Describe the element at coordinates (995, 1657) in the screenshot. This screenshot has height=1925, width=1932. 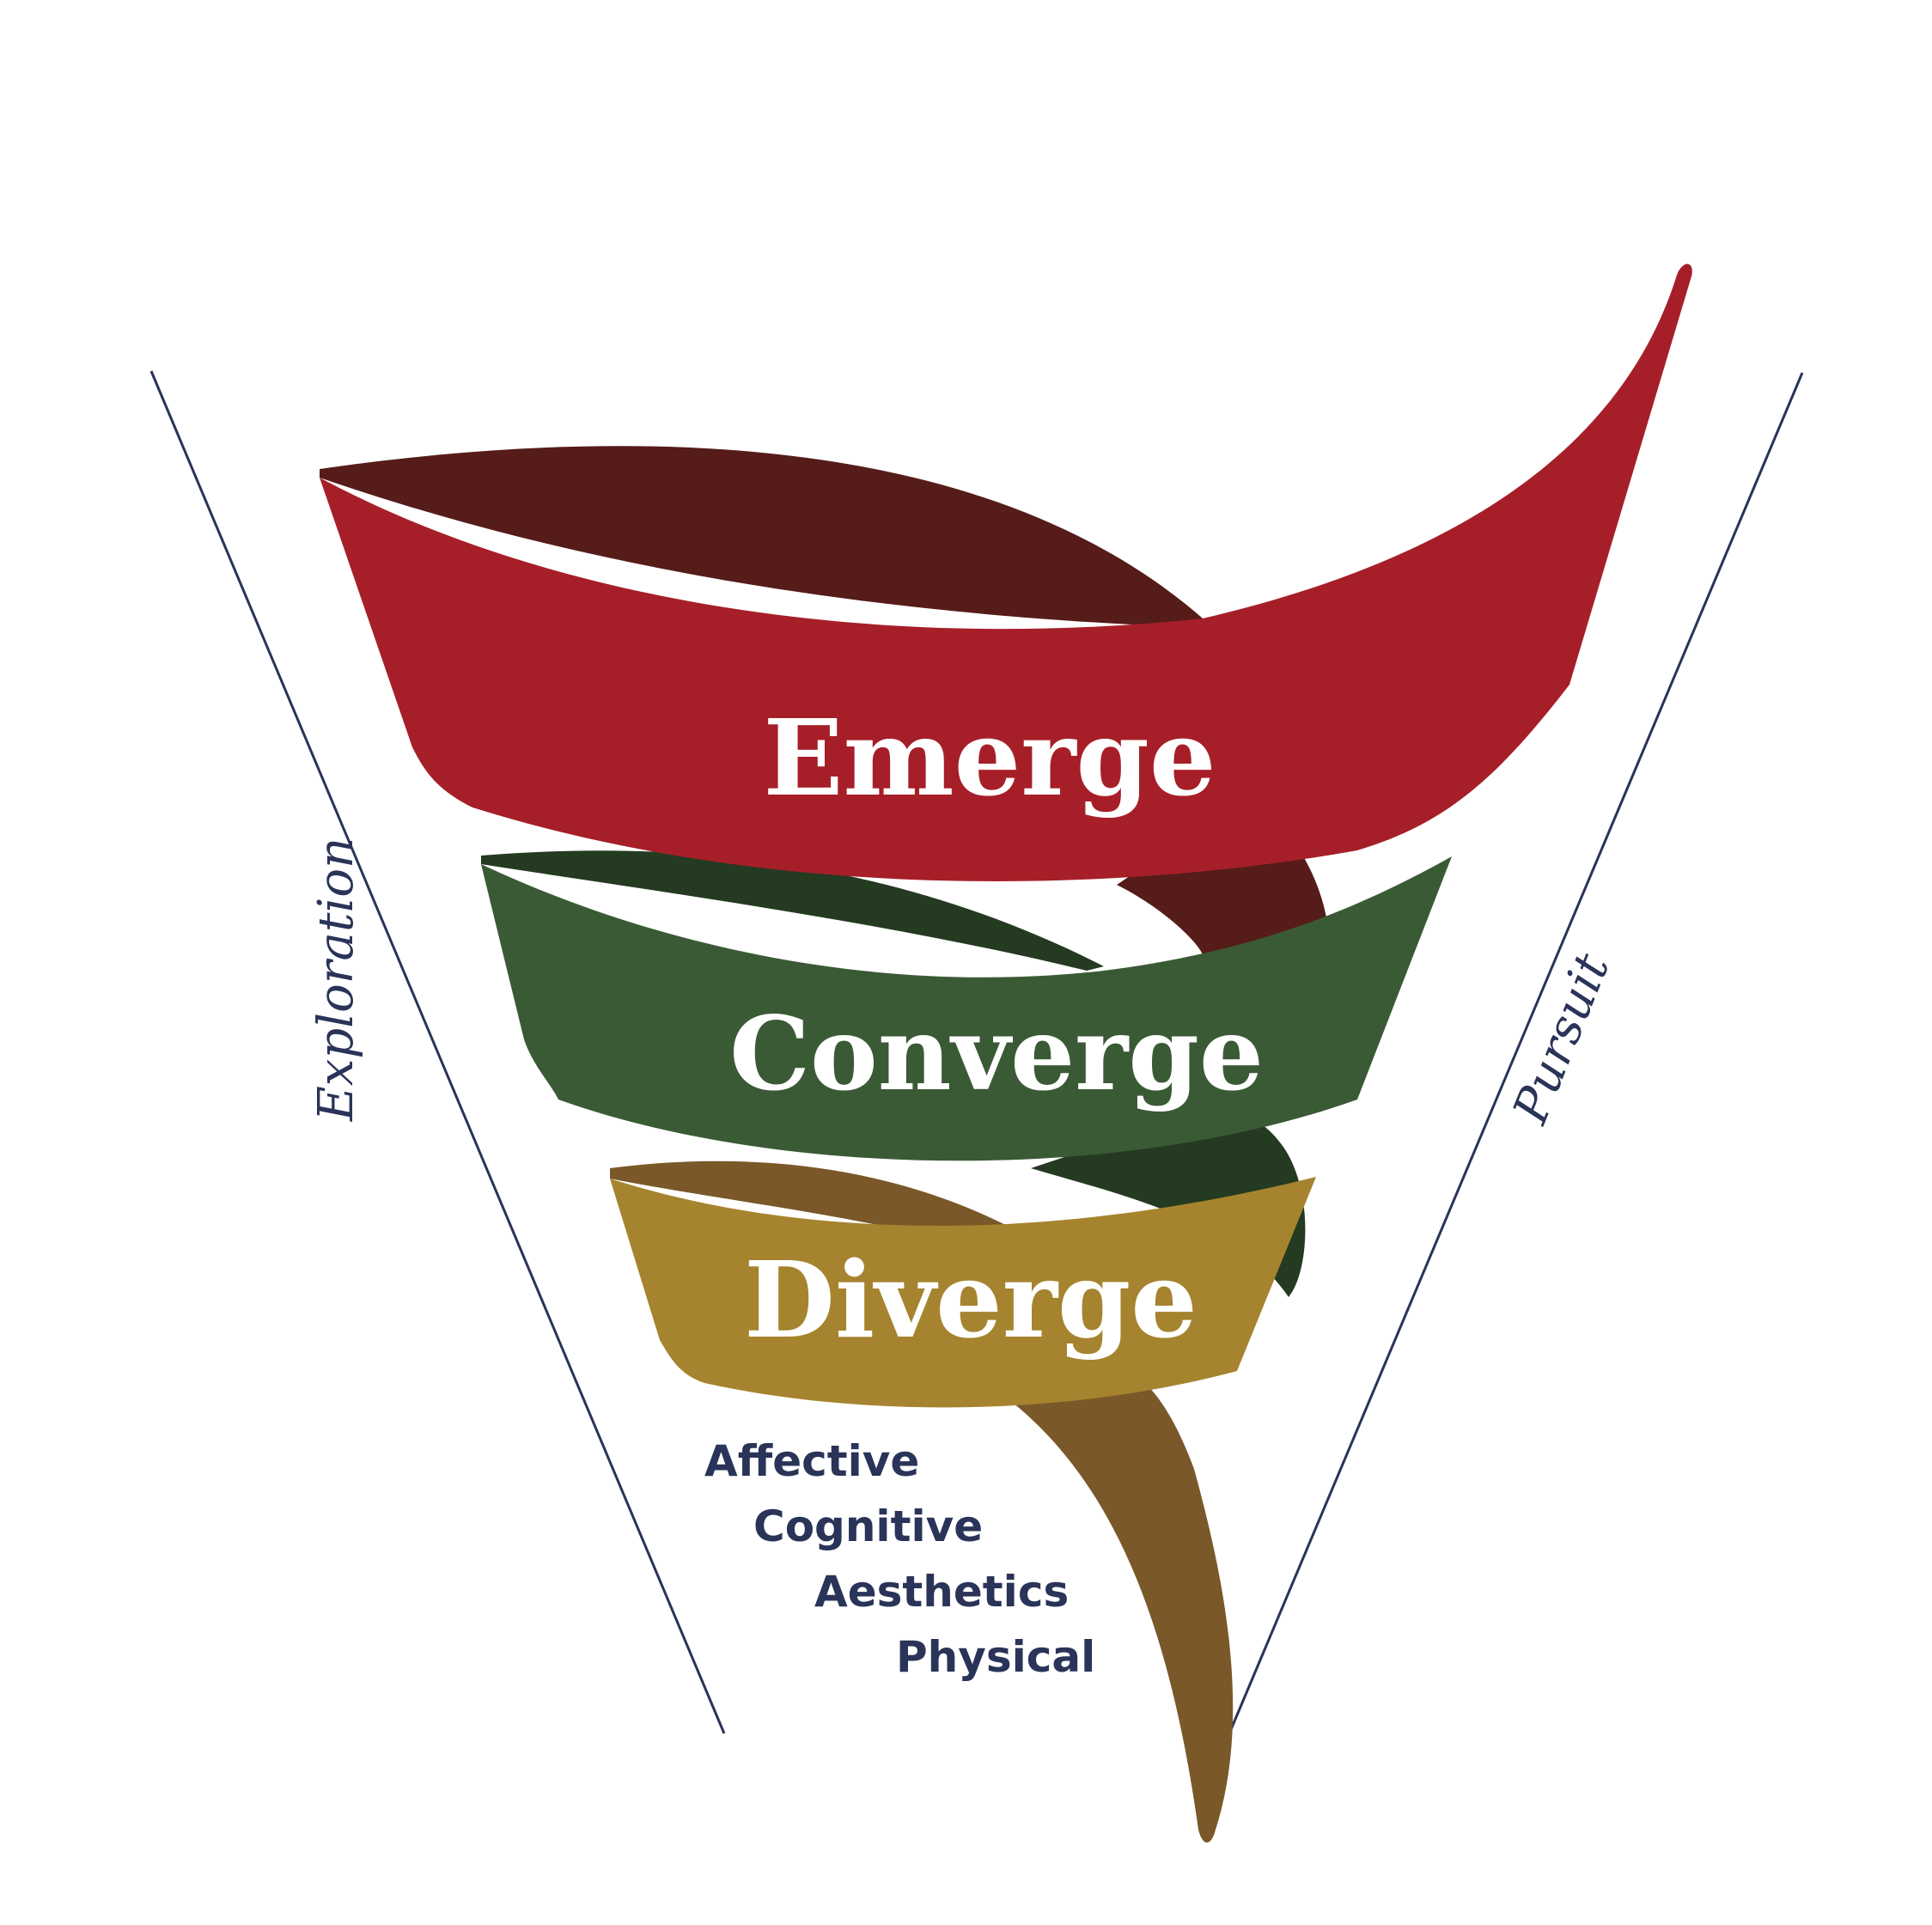
I see `dimension-physical: Physical` at that location.